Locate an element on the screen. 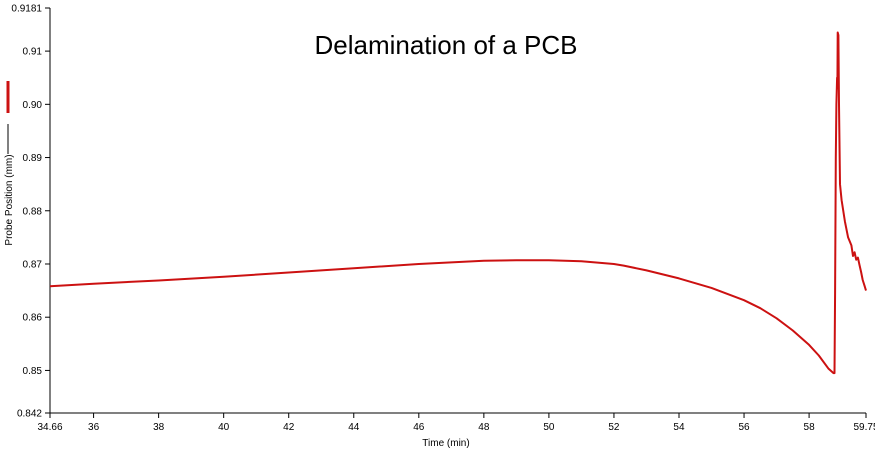 This screenshot has height=450, width=875. x-tick-label: 36 is located at coordinates (94, 427).